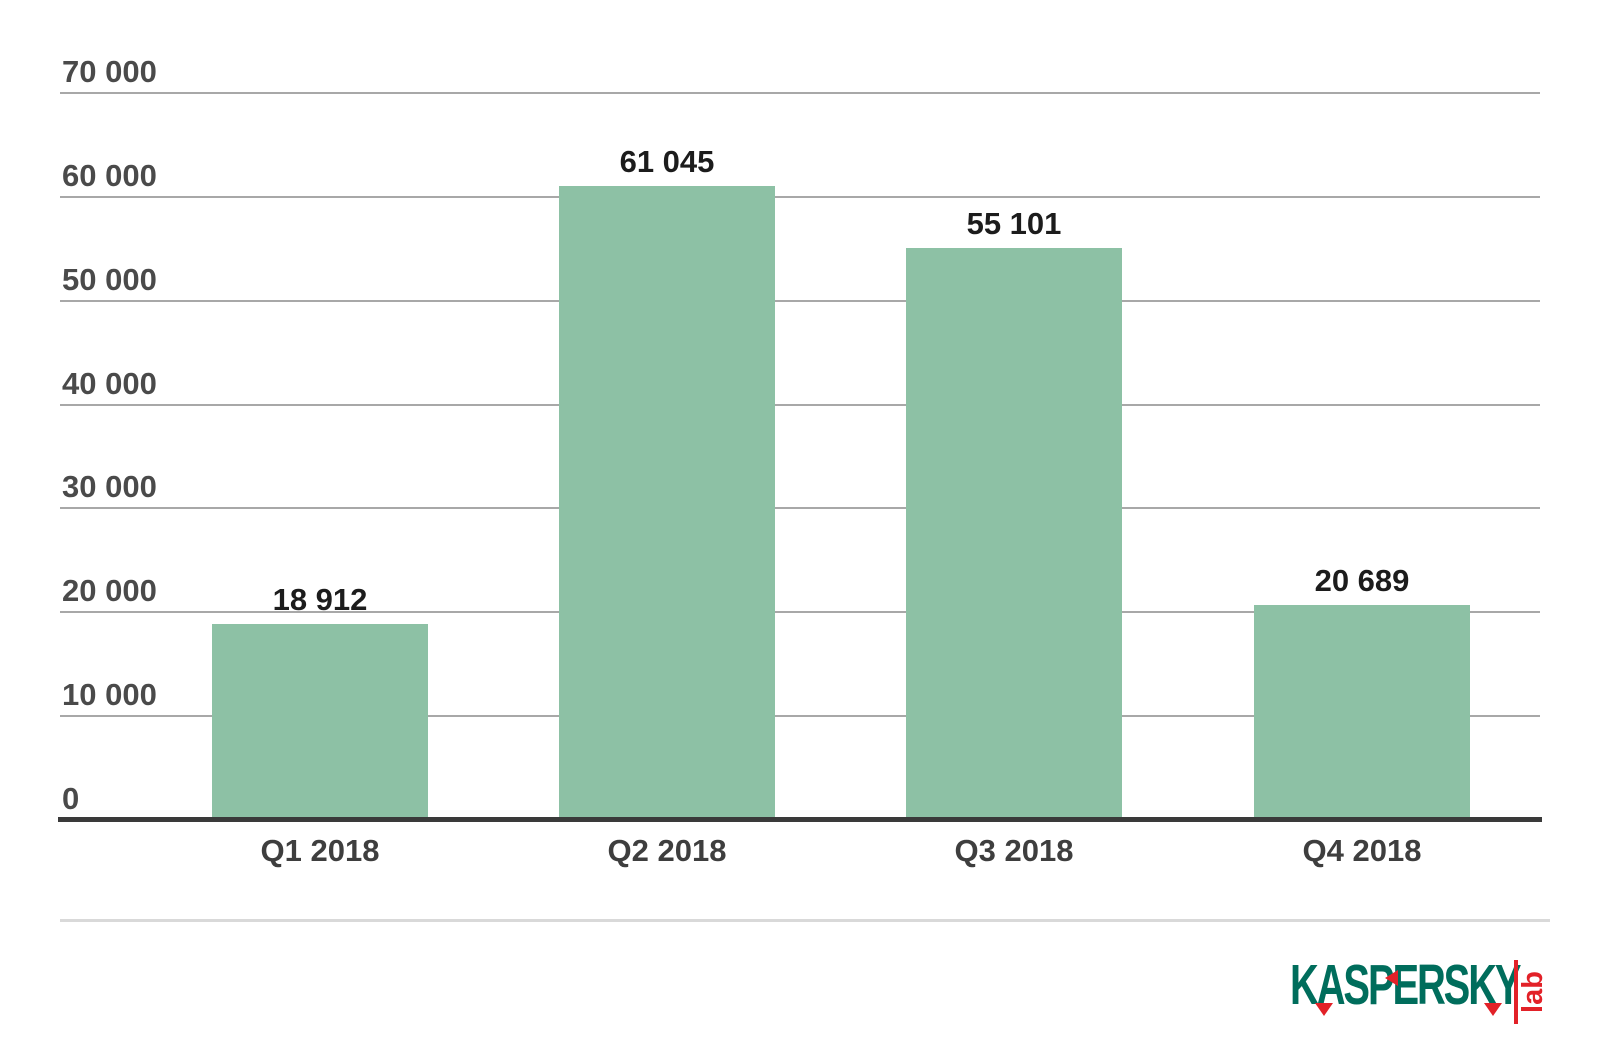 This screenshot has width=1600, height=1056. What do you see at coordinates (109, 695) in the screenshot?
I see `y-tick-label: 10 000` at bounding box center [109, 695].